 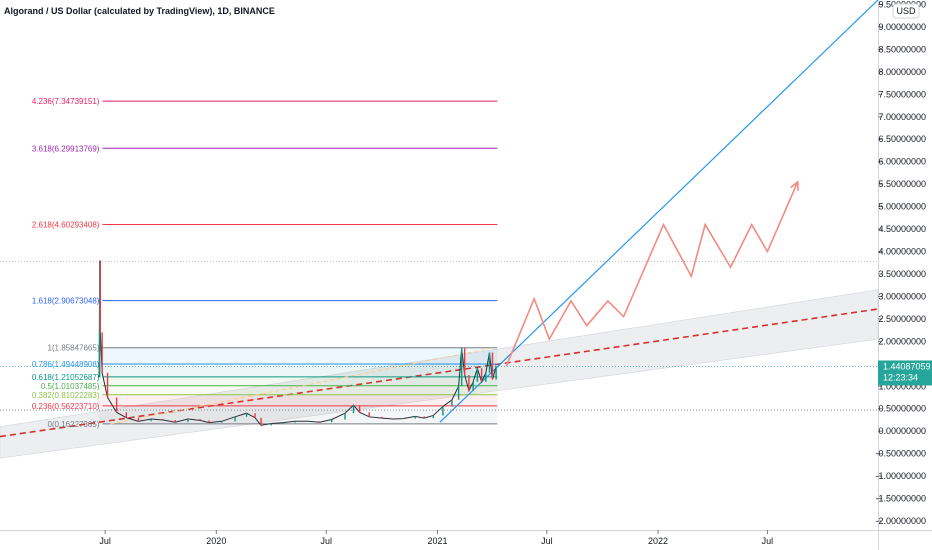 I want to click on price-tick-label: 5.50000000, so click(x=902, y=184).